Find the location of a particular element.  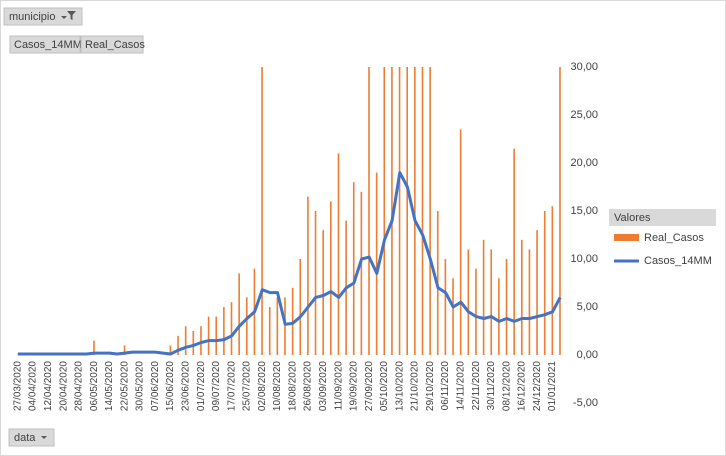

x-tick-label: 09/07/2020 is located at coordinates (216, 386).